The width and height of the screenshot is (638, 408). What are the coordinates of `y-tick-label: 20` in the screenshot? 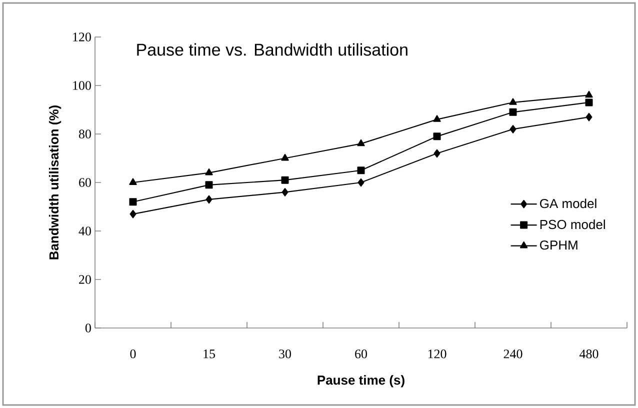 It's located at (85, 279).